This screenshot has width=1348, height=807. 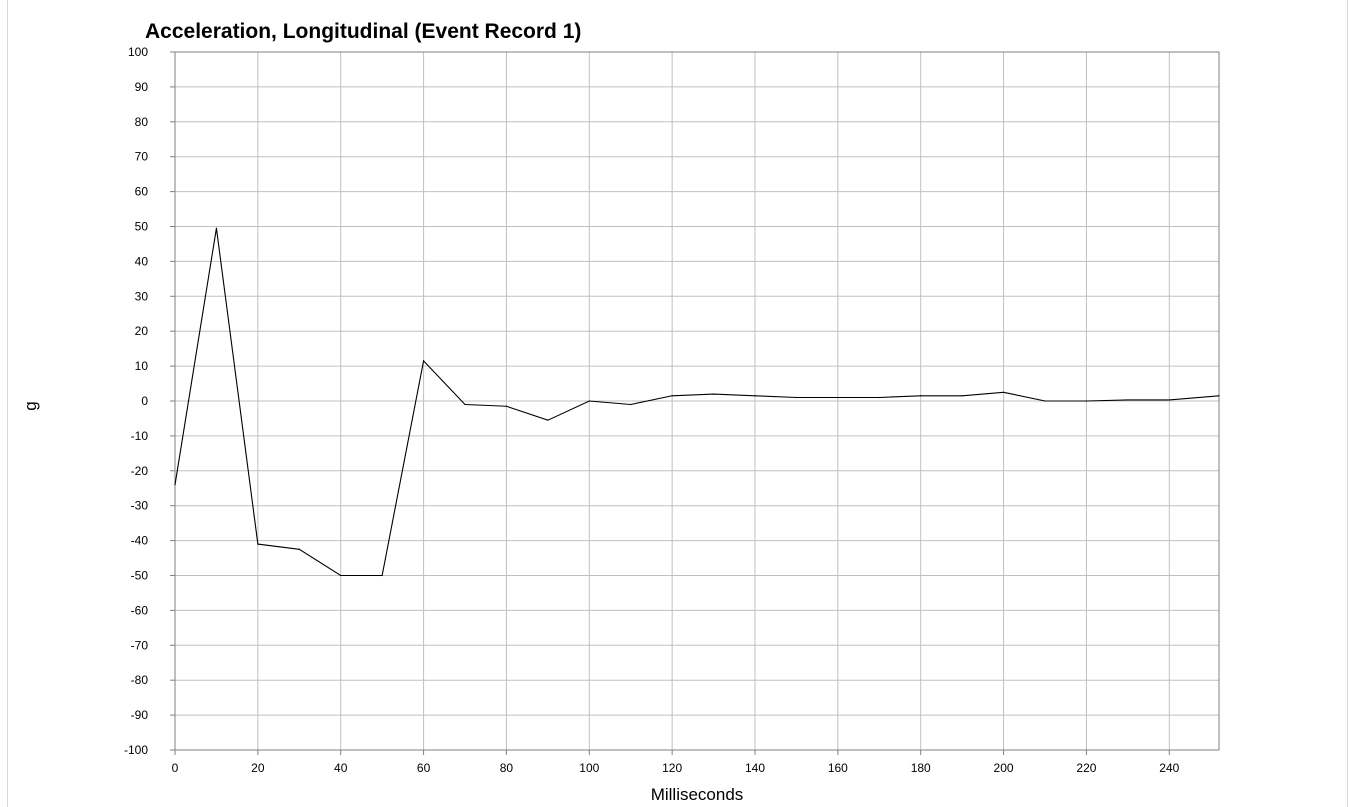 I want to click on y-tick-label: 90, so click(x=142, y=87).